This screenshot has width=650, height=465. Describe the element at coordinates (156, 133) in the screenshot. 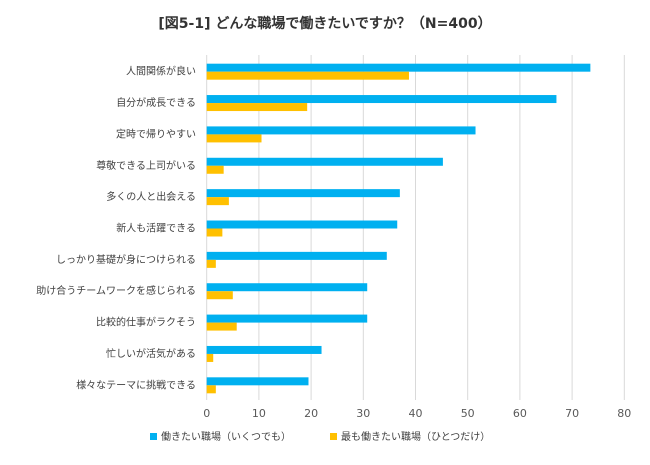

I see `category-label: 定時で帰りやすい` at that location.